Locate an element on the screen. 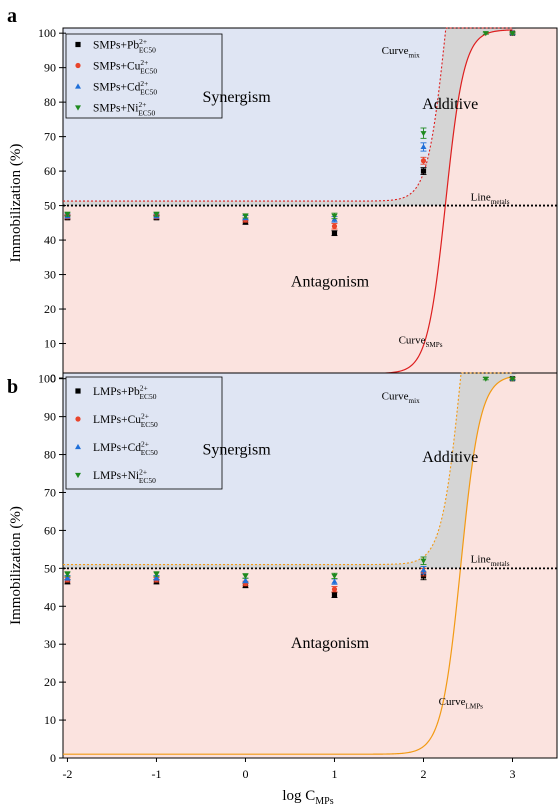 The width and height of the screenshot is (559, 809). legend-label: SMPs+Cu2+ EC50 is located at coordinates (125, 66).